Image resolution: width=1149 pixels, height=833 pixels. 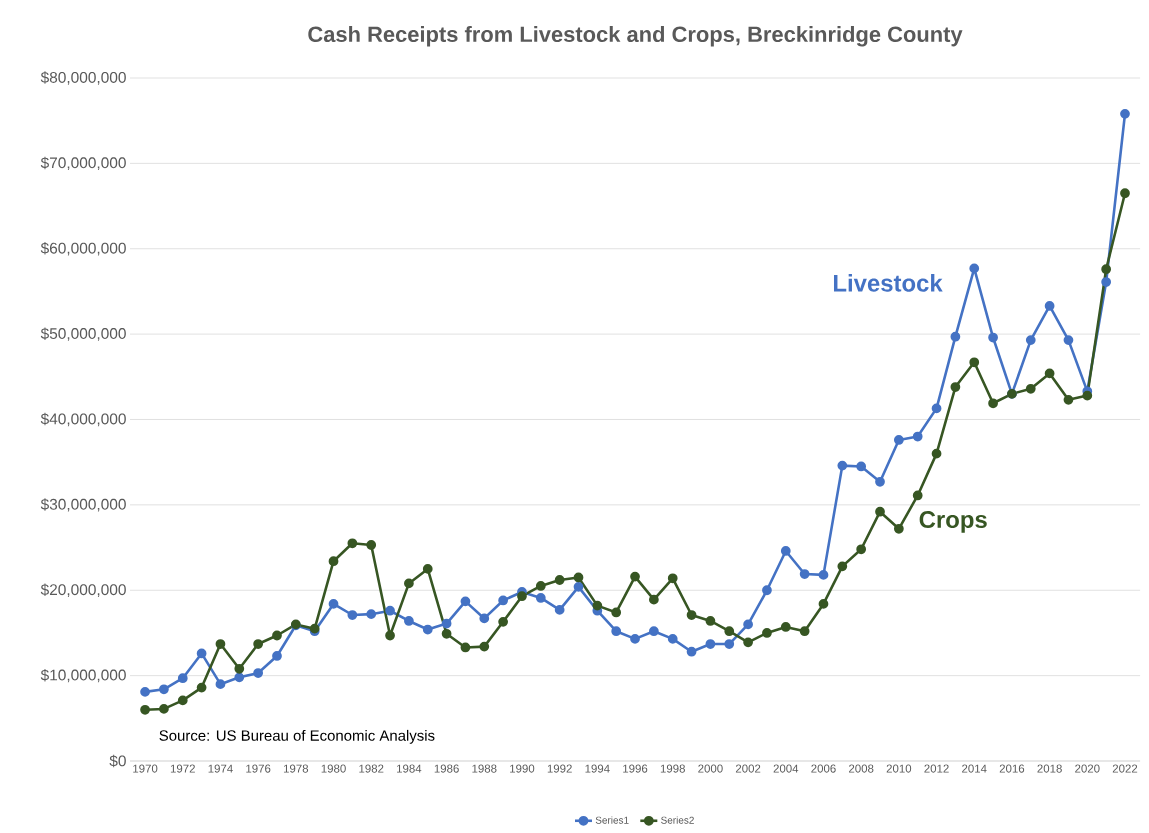 I want to click on legend-label: Series1, so click(x=612, y=820).